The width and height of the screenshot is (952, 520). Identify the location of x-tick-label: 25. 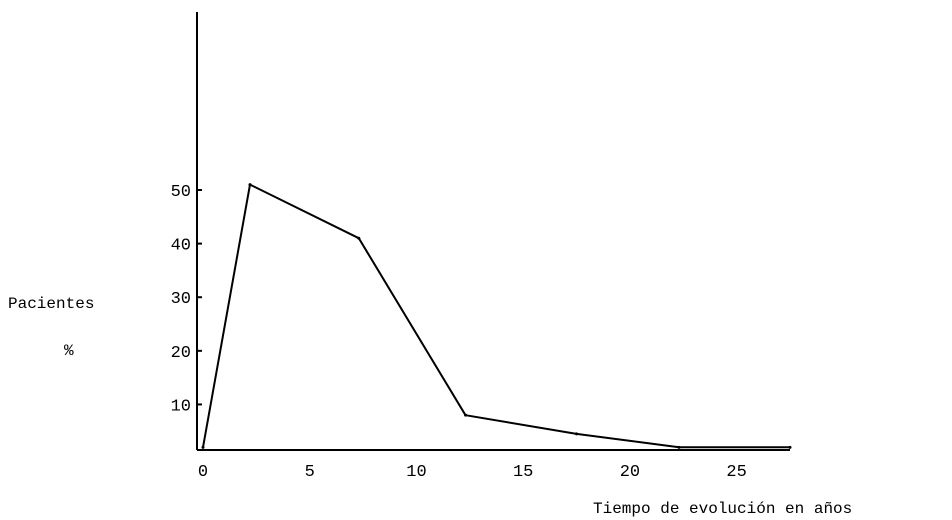
(736, 472).